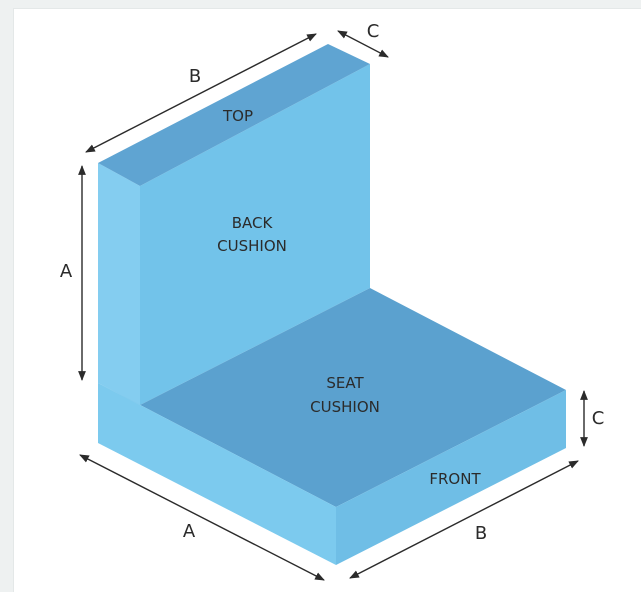 The width and height of the screenshot is (641, 592). What do you see at coordinates (66, 271) in the screenshot?
I see `dimension-label-back-height: A` at bounding box center [66, 271].